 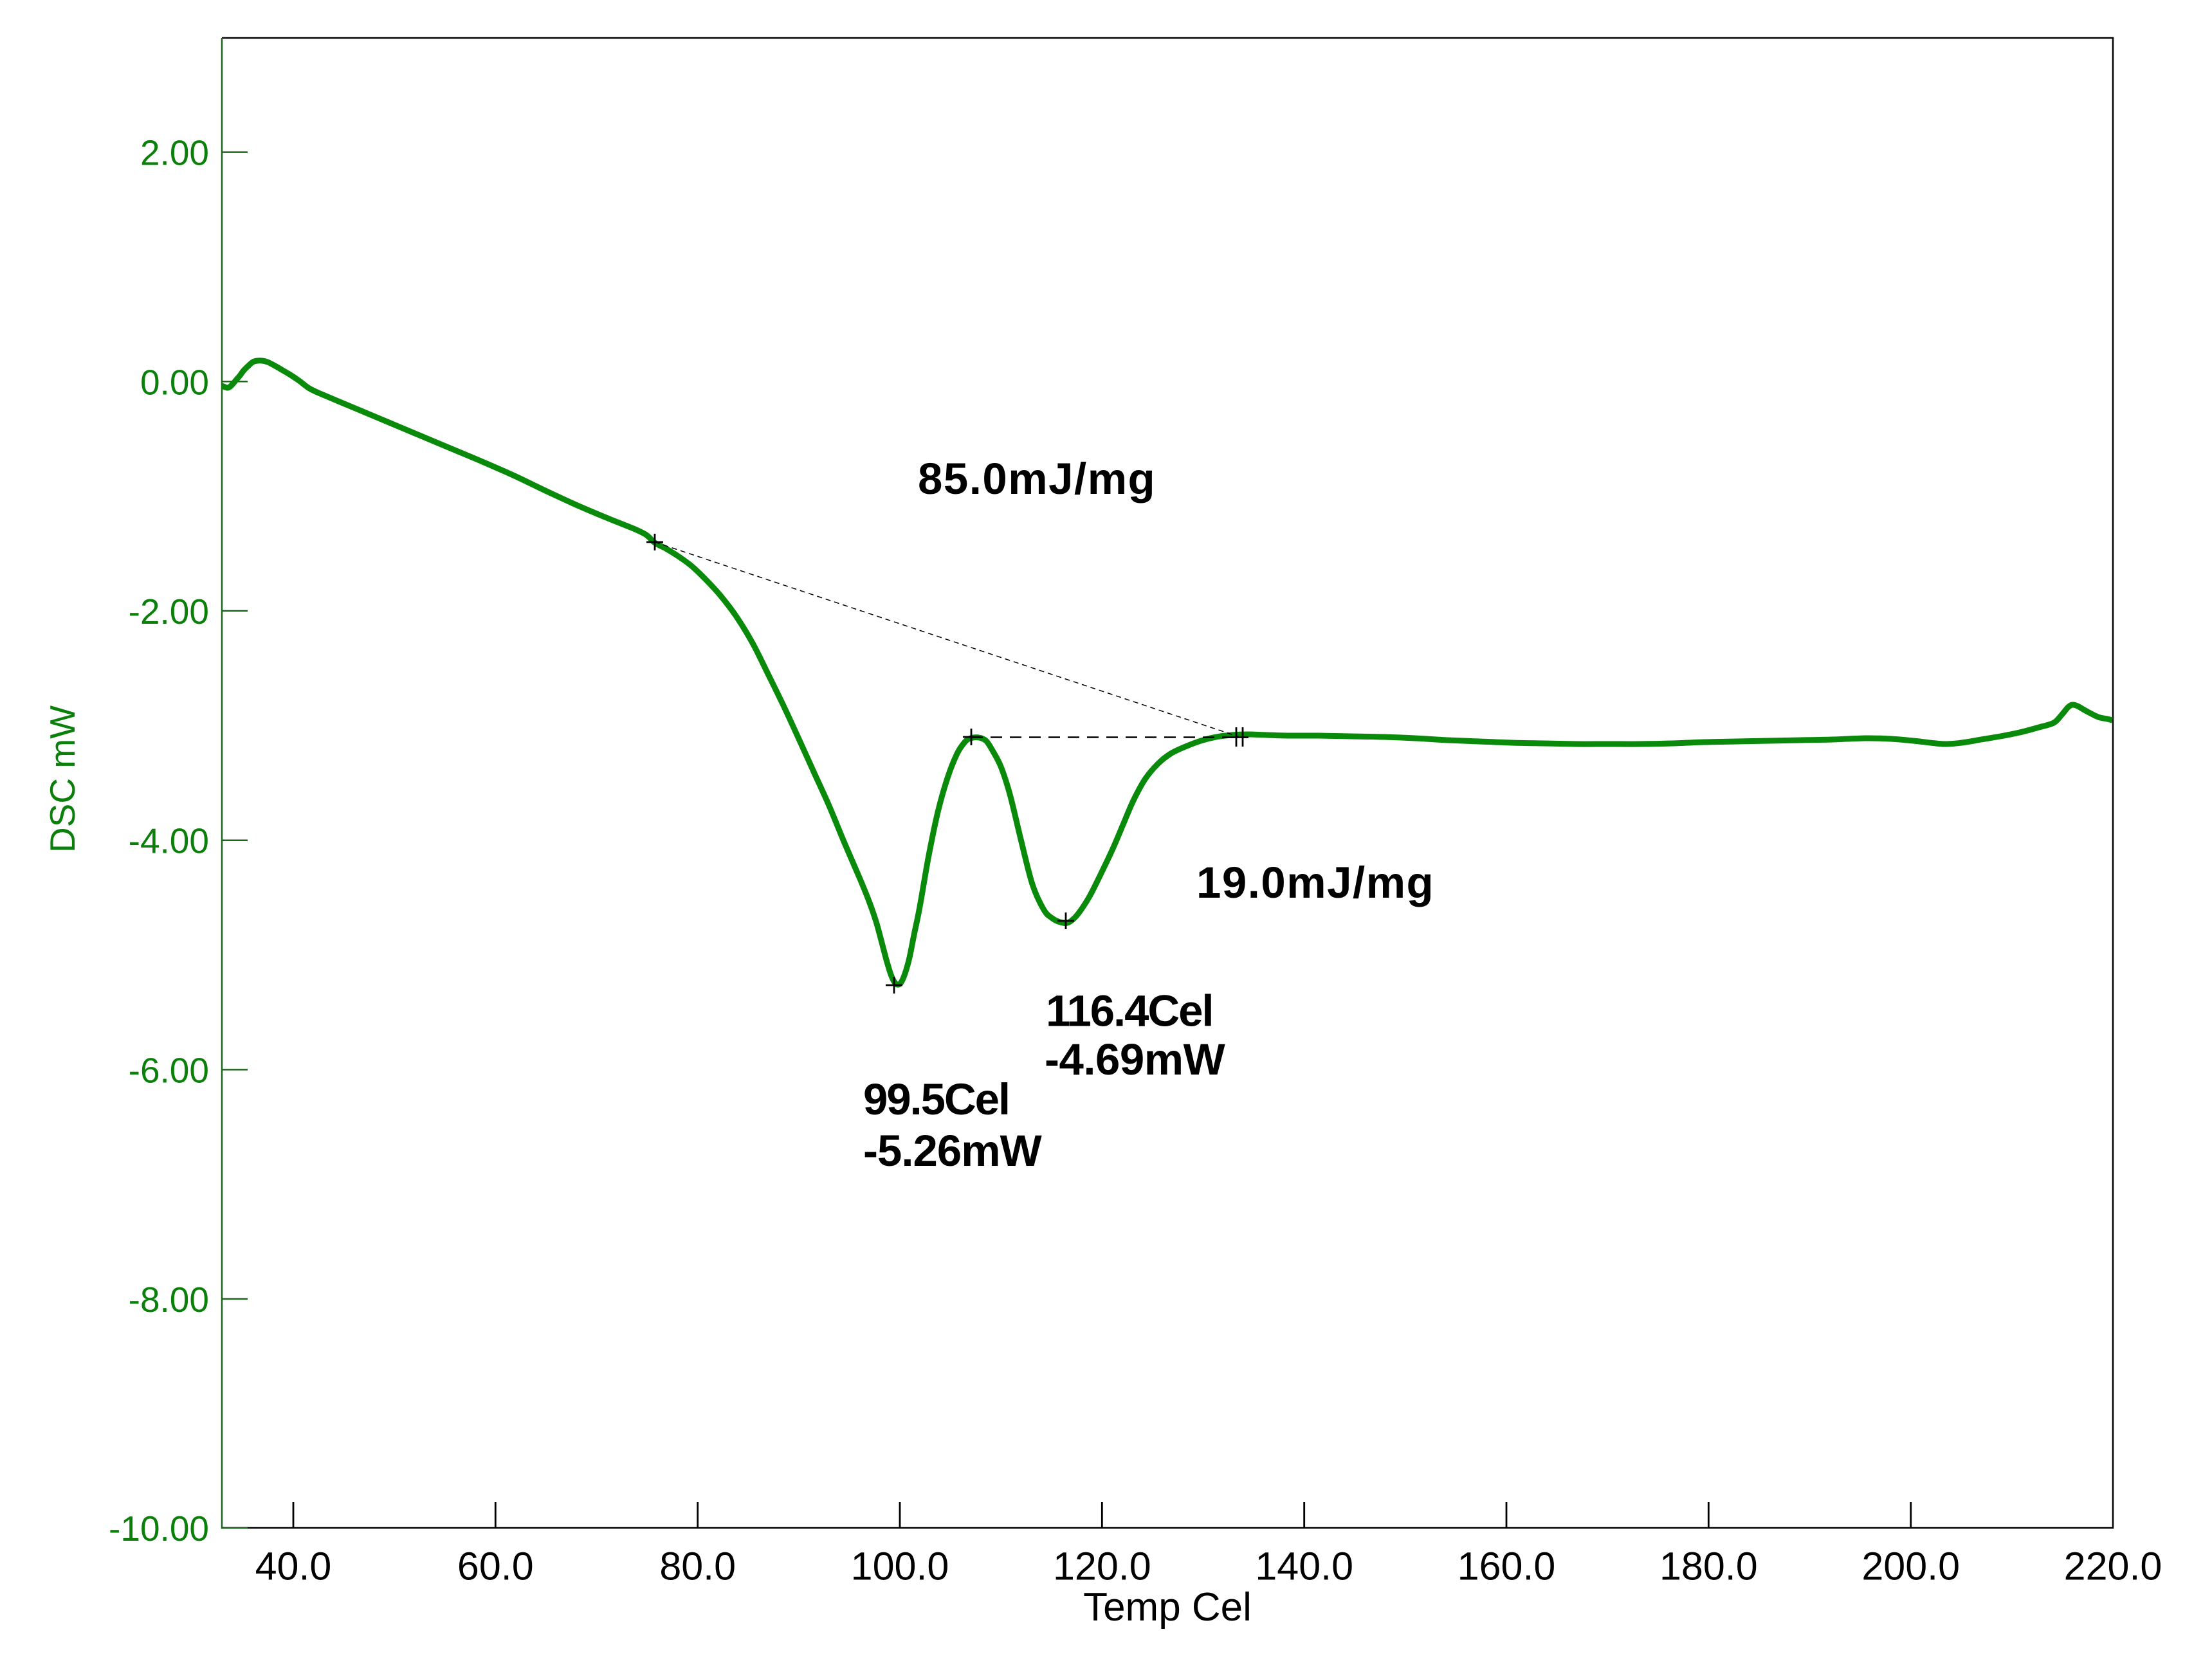 What do you see at coordinates (2113, 1567) in the screenshot?
I see `svg-text: 220.0` at bounding box center [2113, 1567].